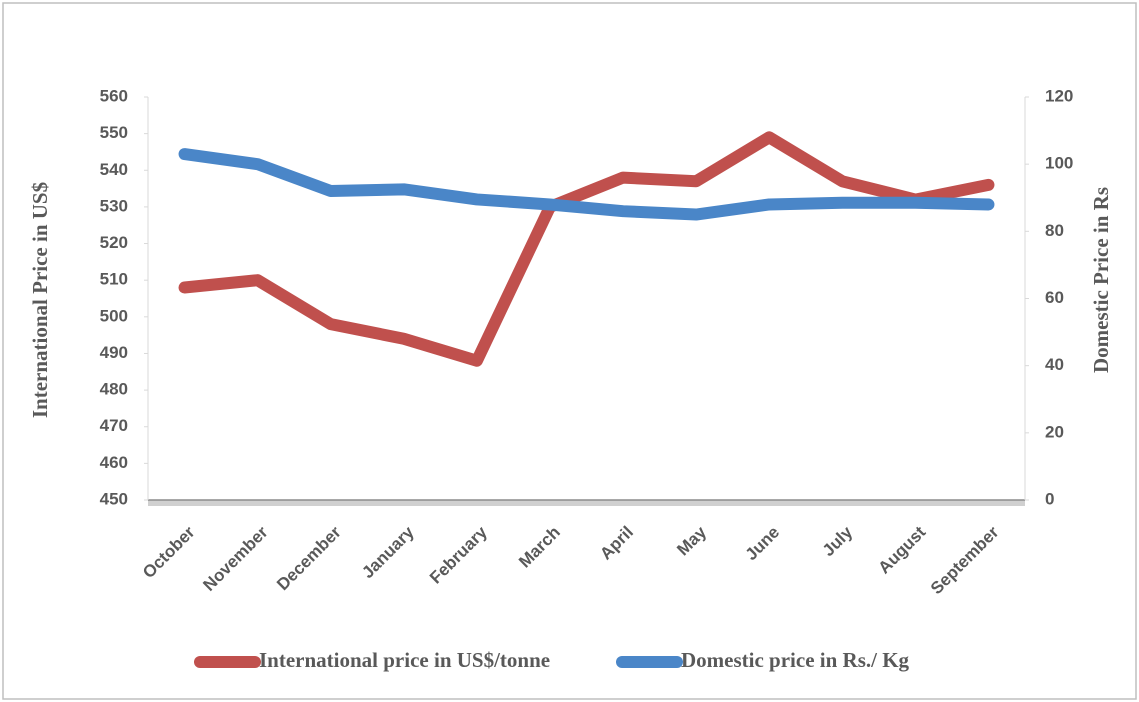 This screenshot has width=1139, height=702. Describe the element at coordinates (1054, 230) in the screenshot. I see `y2-tick-label: 80` at that location.